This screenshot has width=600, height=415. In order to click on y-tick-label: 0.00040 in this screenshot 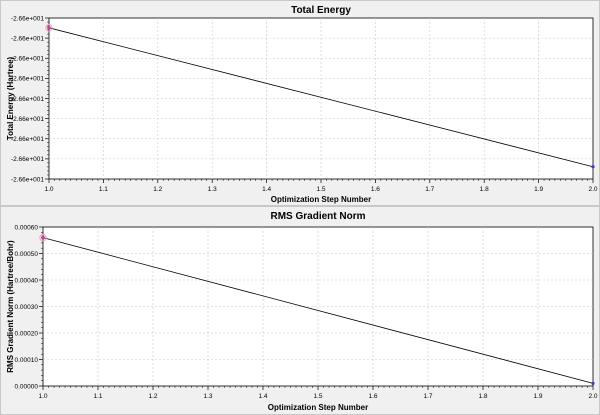, I will do `click(27, 280)`.